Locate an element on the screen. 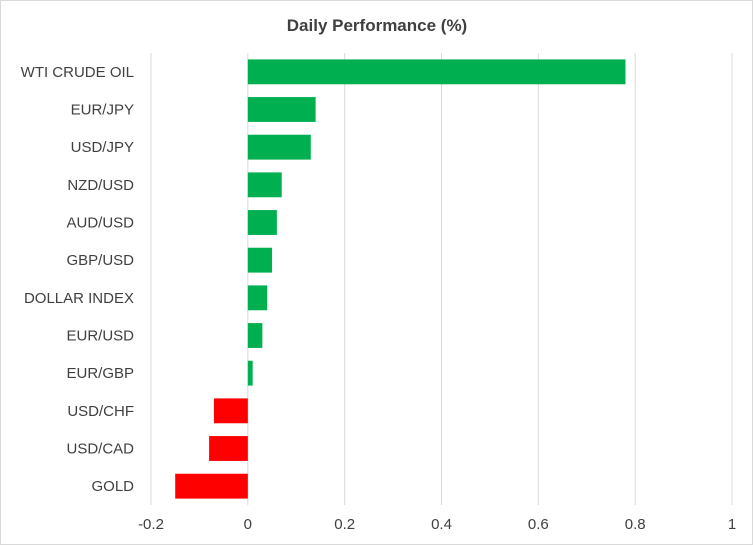  category-label: DOLLAR INDEX is located at coordinates (79, 298).